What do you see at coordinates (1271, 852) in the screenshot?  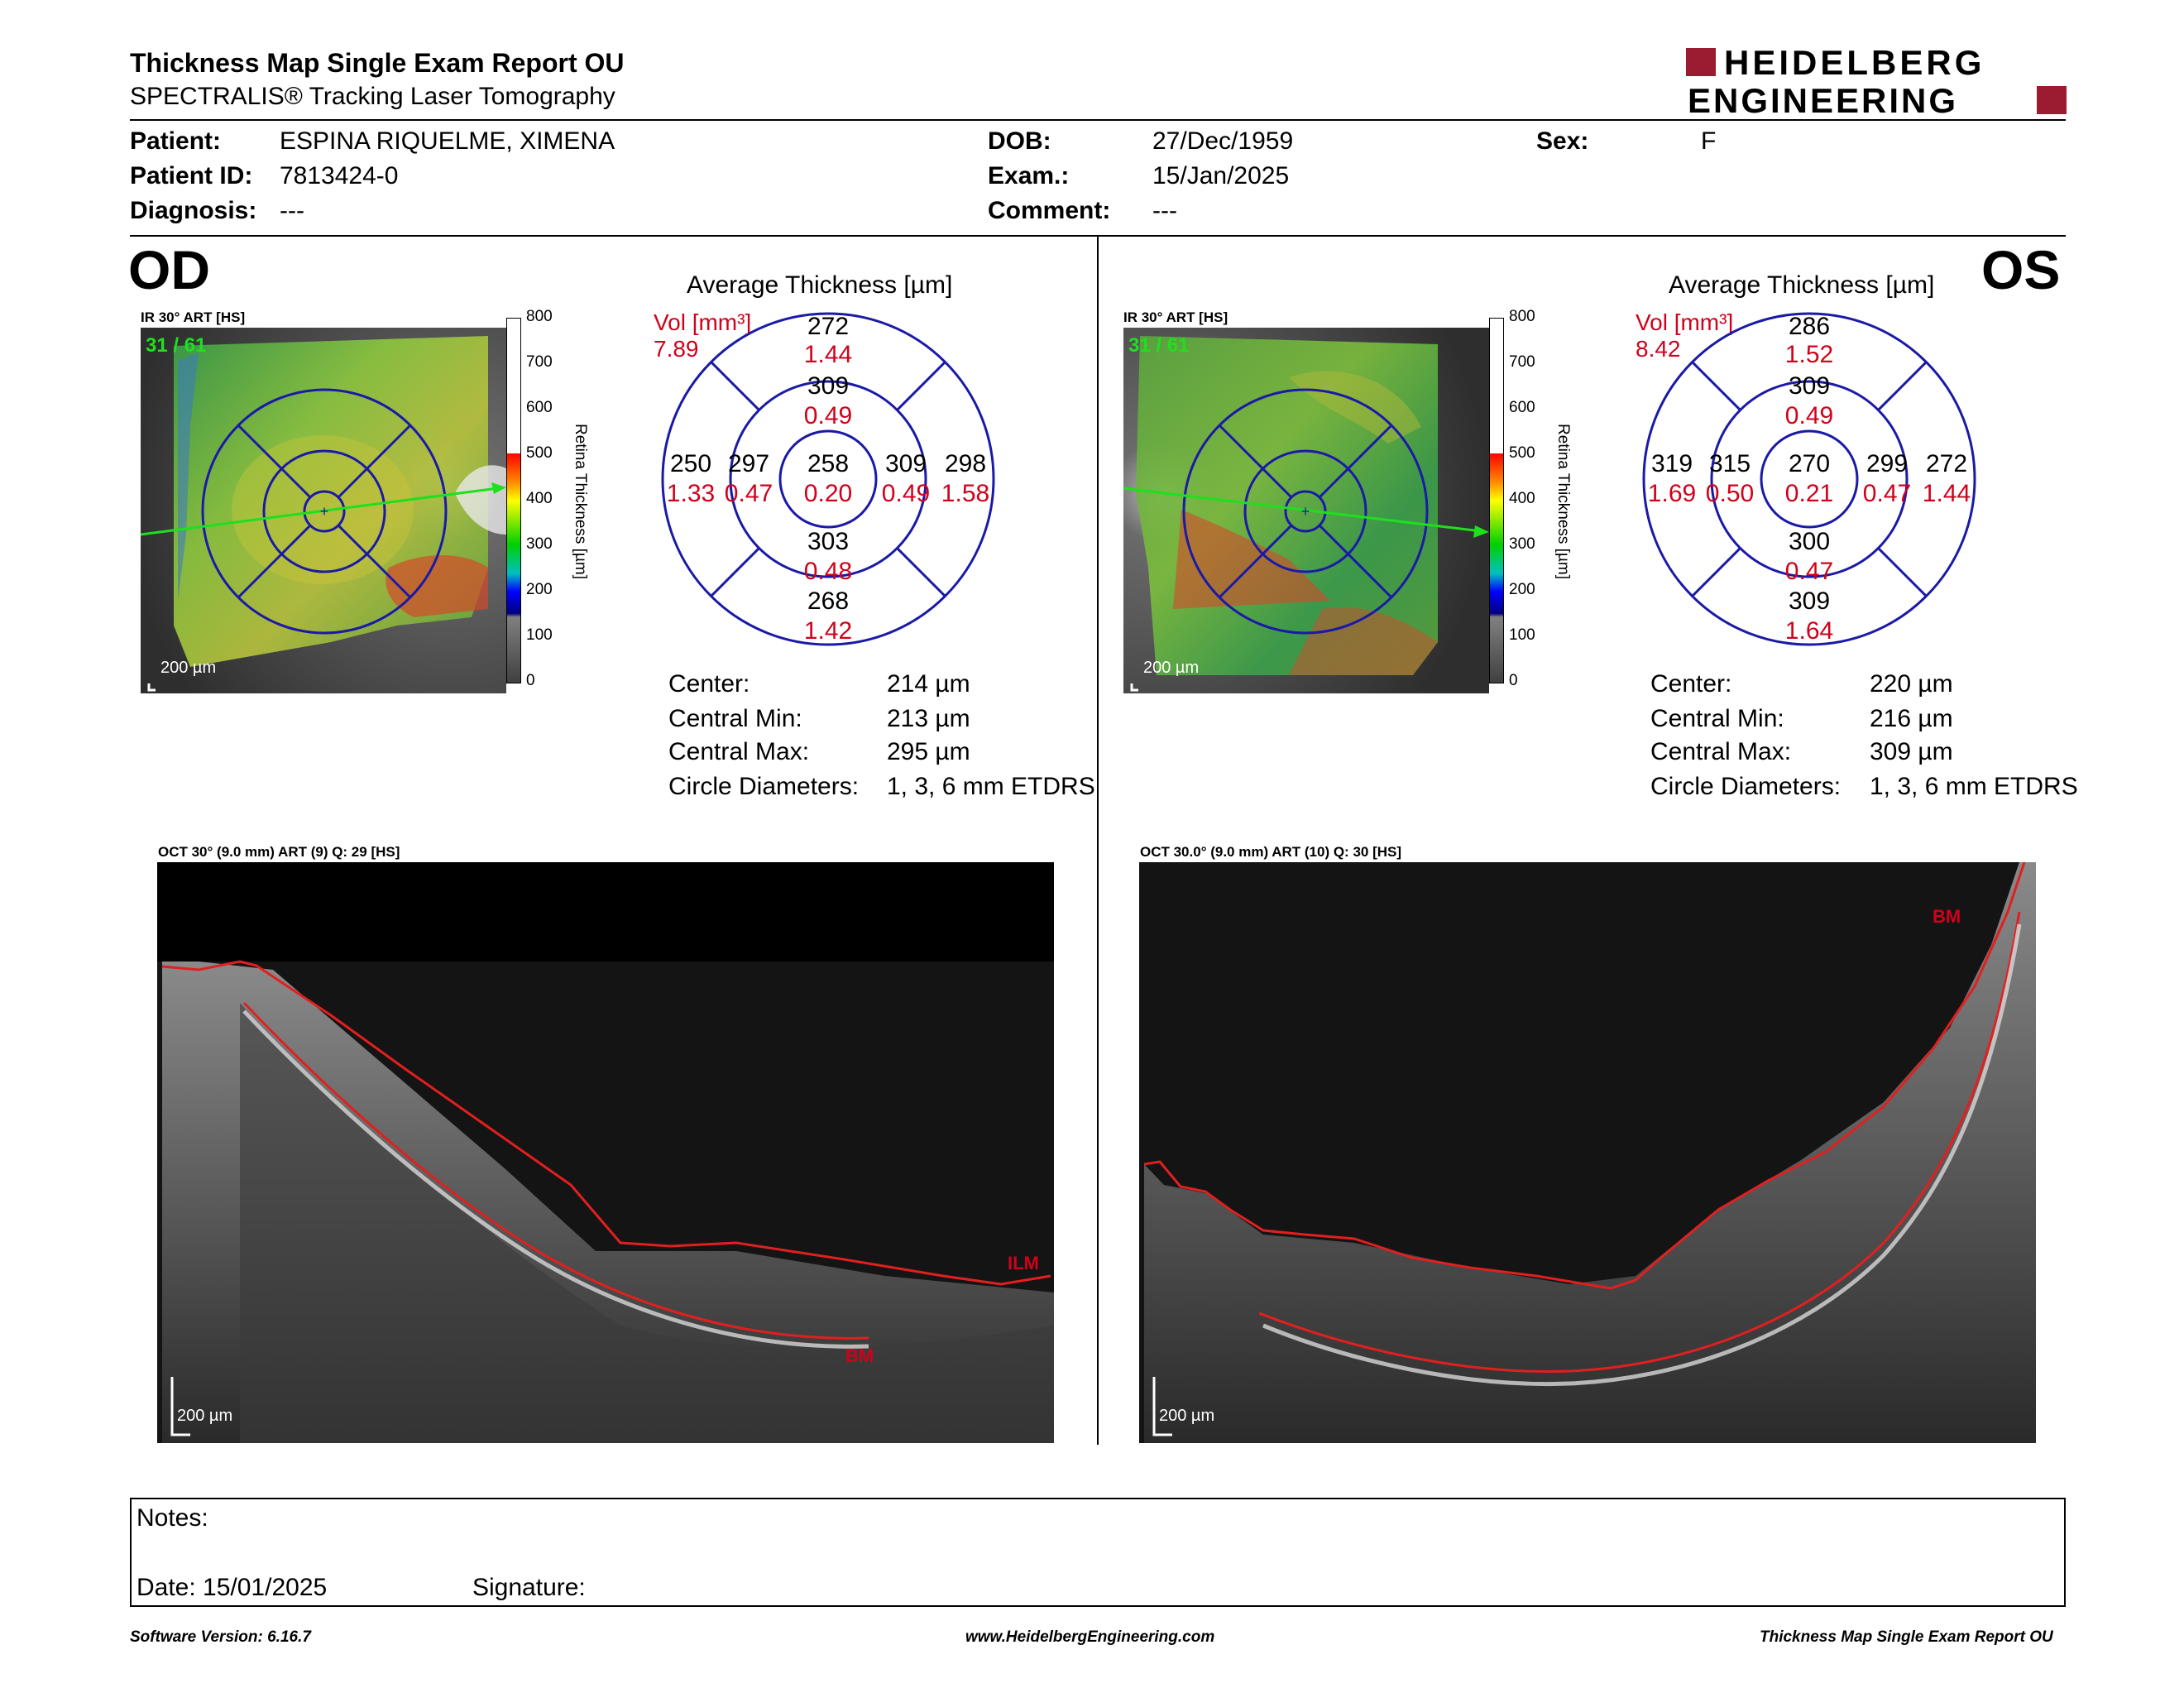 I see `os-oct-label: OCT 30.0° (9.0 mm) ART (10) Q: 30 [HS]` at bounding box center [1271, 852].